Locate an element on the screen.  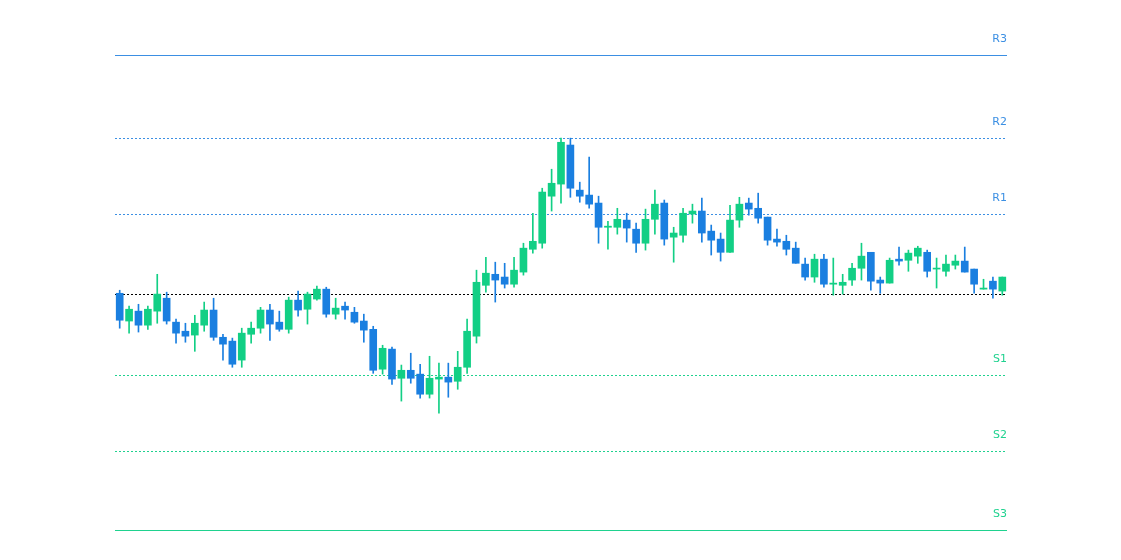
ref-line-label: R1 is located at coordinates (999, 197).